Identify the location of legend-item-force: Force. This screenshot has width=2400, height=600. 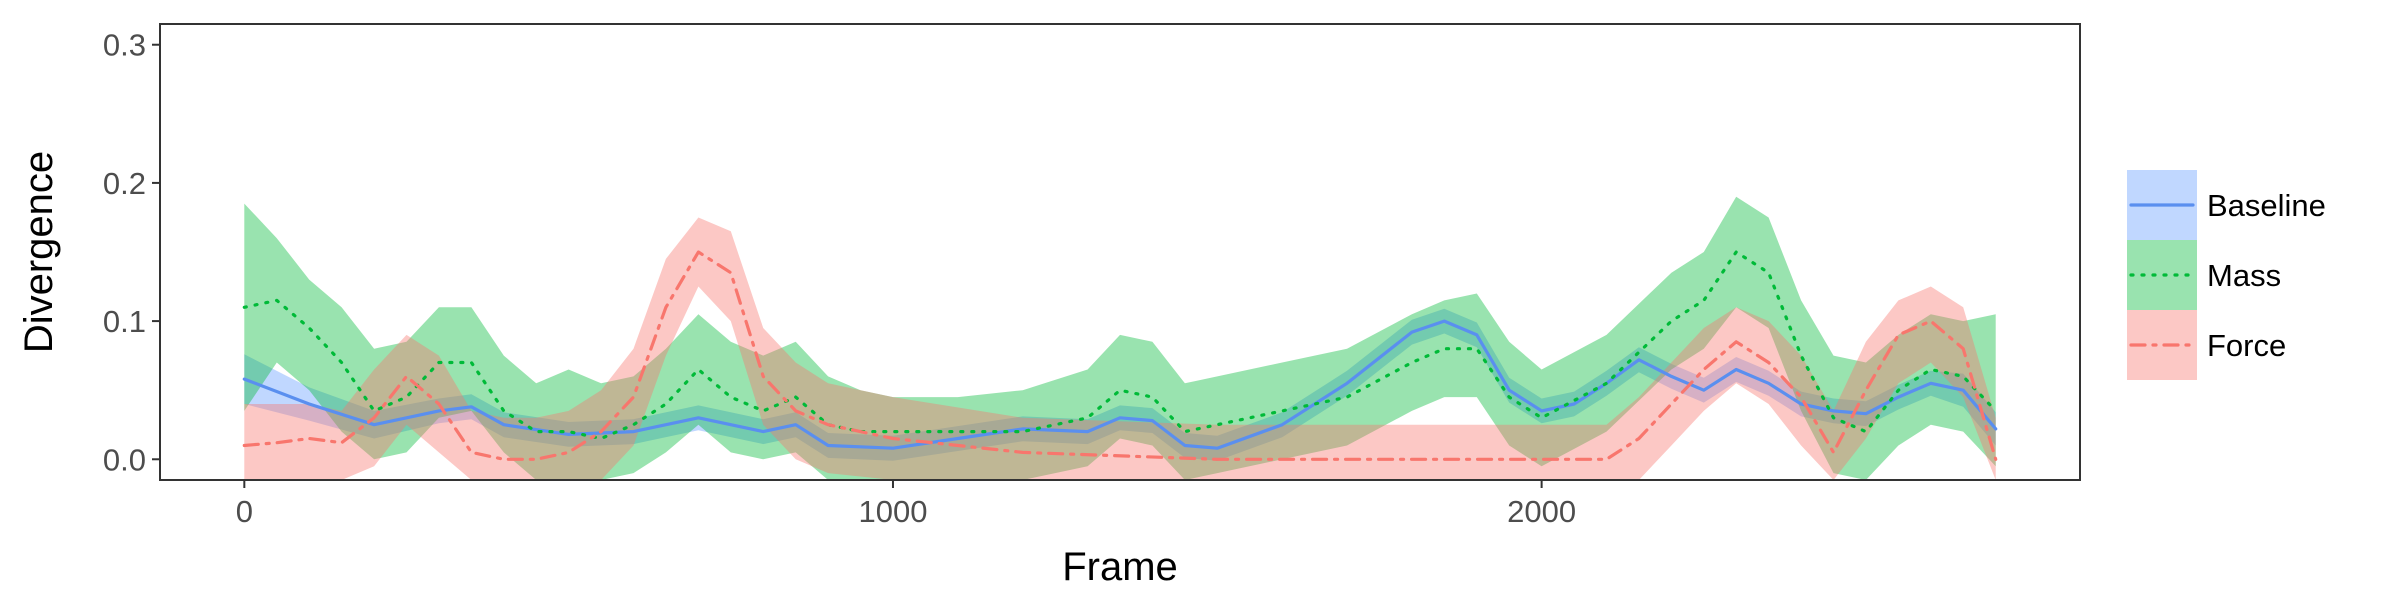
(2206, 345).